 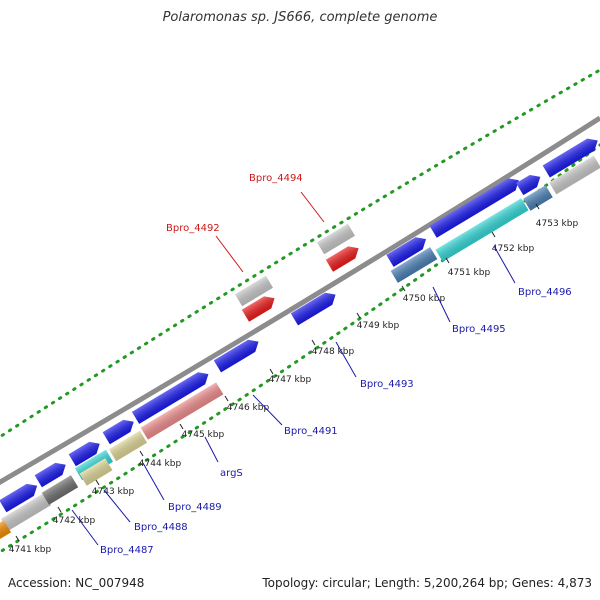 I want to click on kbp-tick-label: 4741 kbp, so click(x=30, y=550).